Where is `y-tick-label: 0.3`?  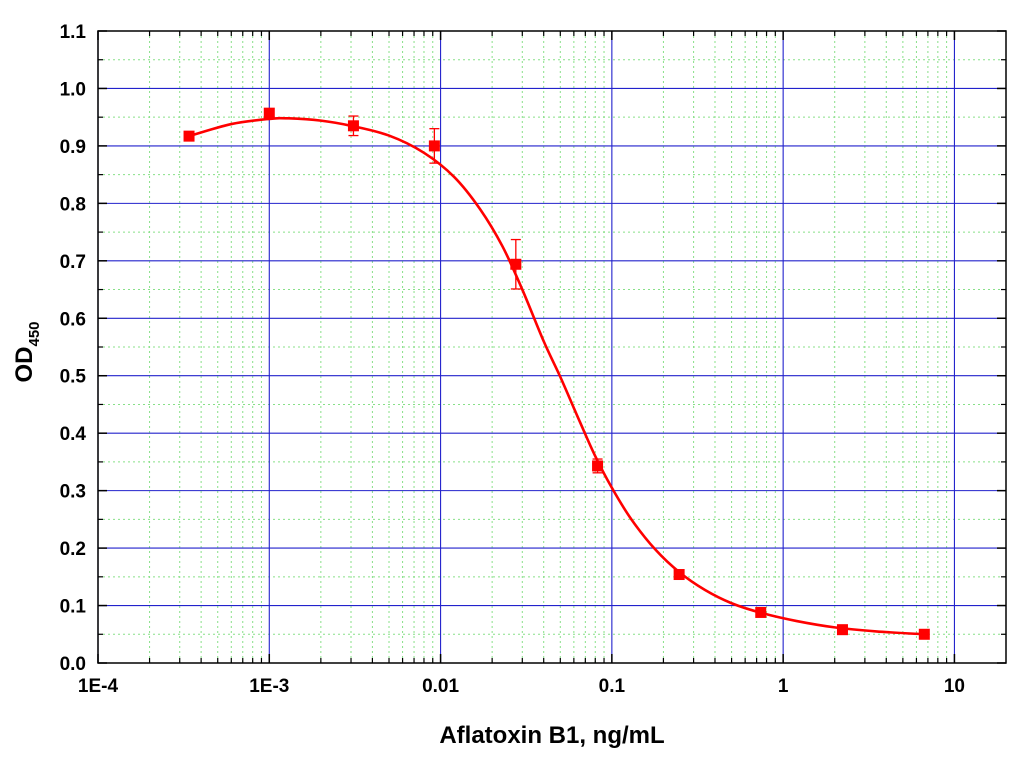
y-tick-label: 0.3 is located at coordinates (73, 492).